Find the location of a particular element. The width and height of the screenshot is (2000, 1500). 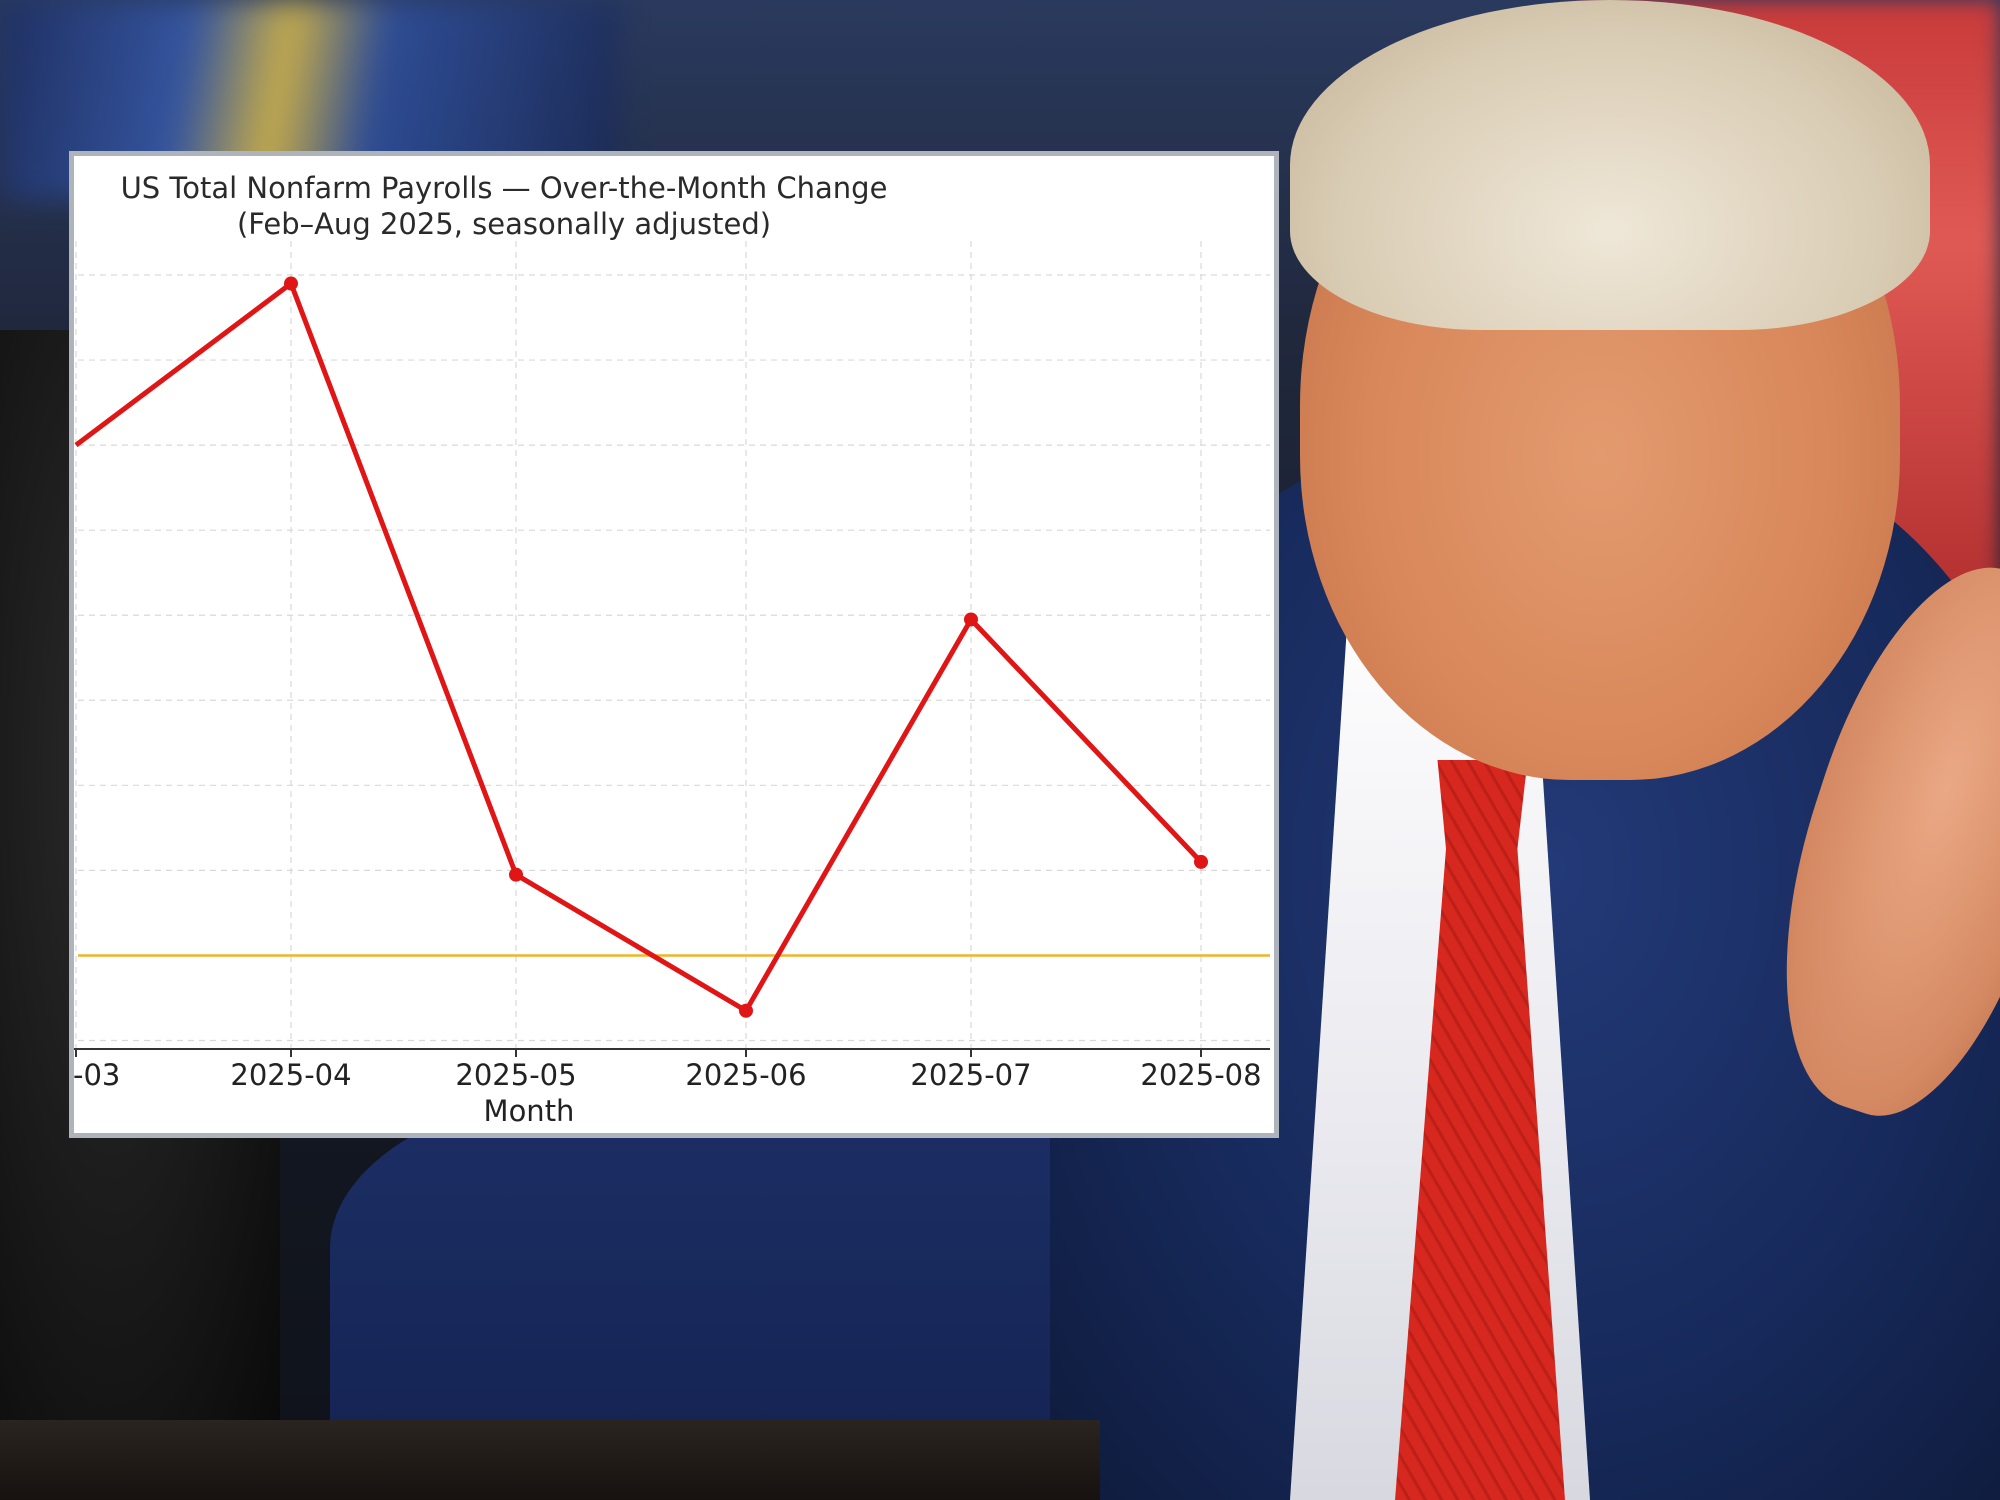

x-tick-label: 2025-07 is located at coordinates (970, 1075).